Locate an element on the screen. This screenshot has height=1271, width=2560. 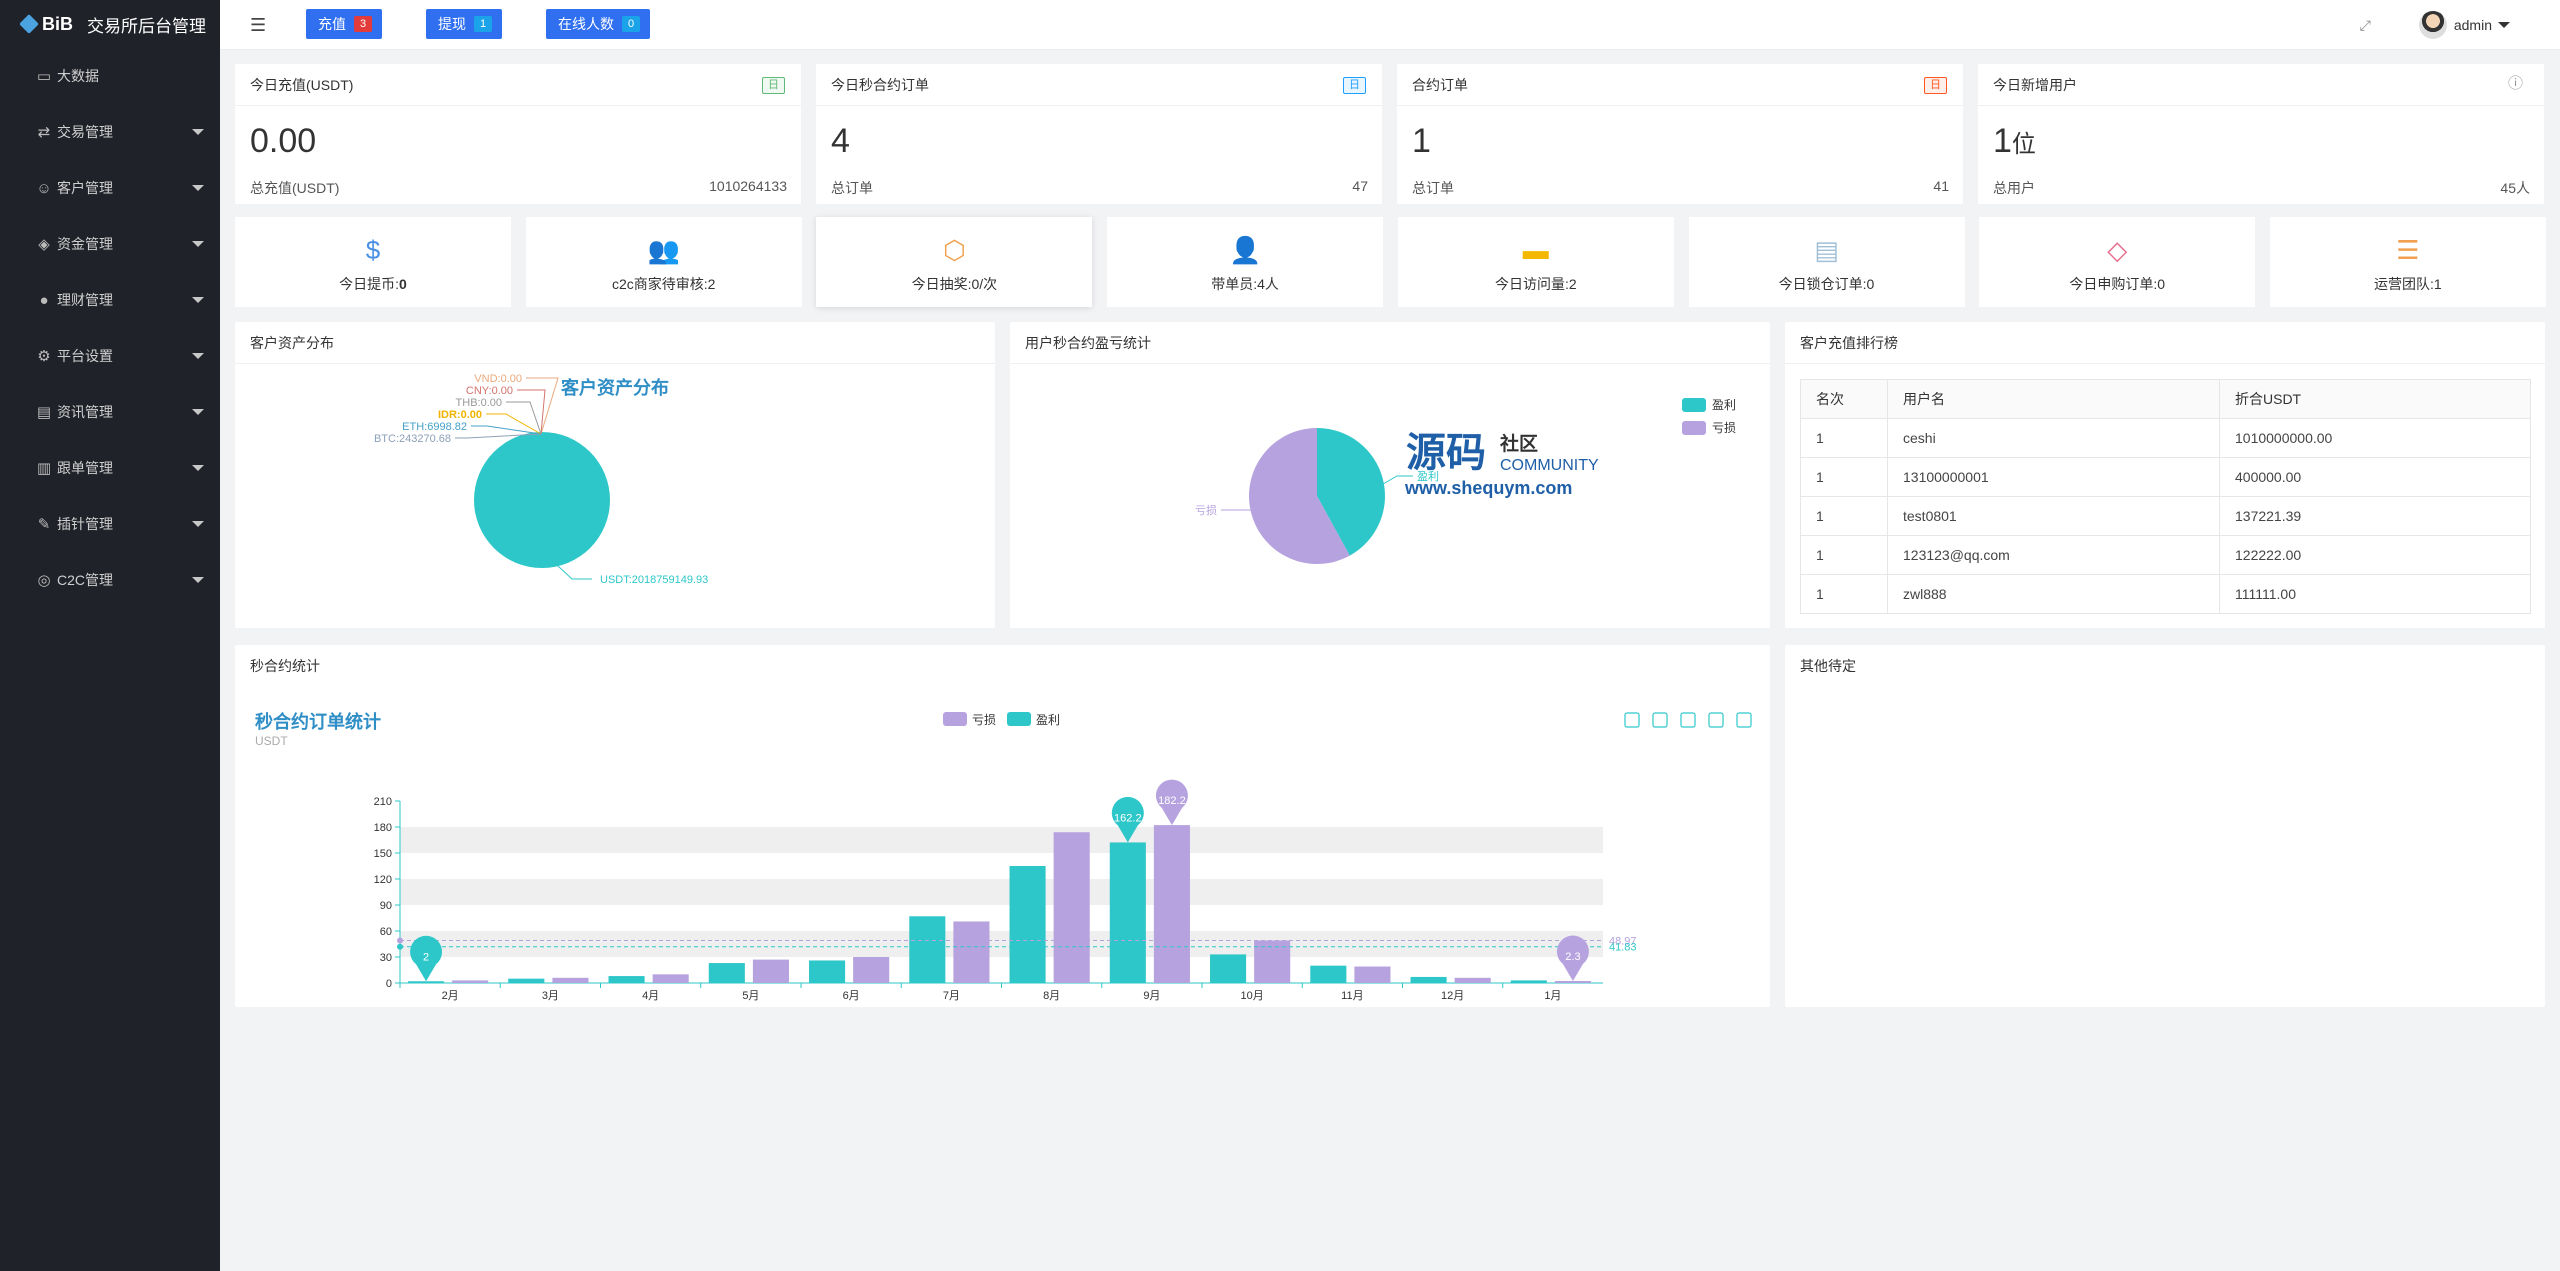
table-row: 1 123123@qq.com 122222.00 is located at coordinates (2165, 555).